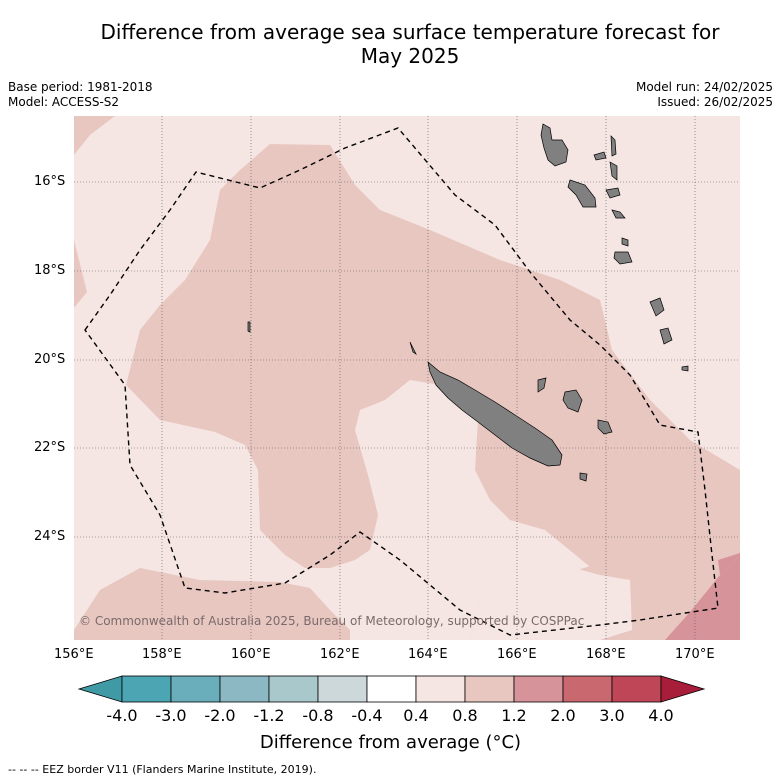 This screenshot has height=781, width=781. Describe the element at coordinates (683, 689) in the screenshot. I see `colorbar-extend-high` at that location.